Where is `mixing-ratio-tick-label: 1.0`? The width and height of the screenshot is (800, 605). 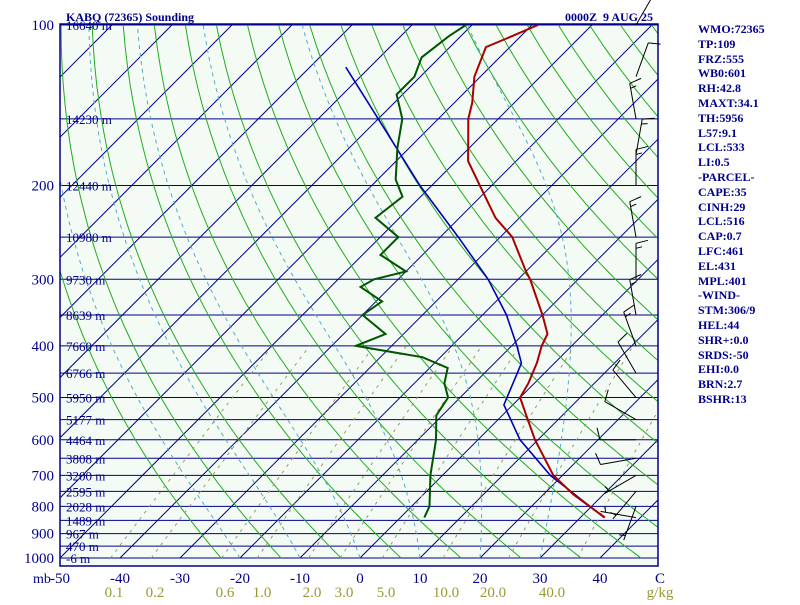
mixing-ratio-tick-label: 1.0 is located at coordinates (262, 592).